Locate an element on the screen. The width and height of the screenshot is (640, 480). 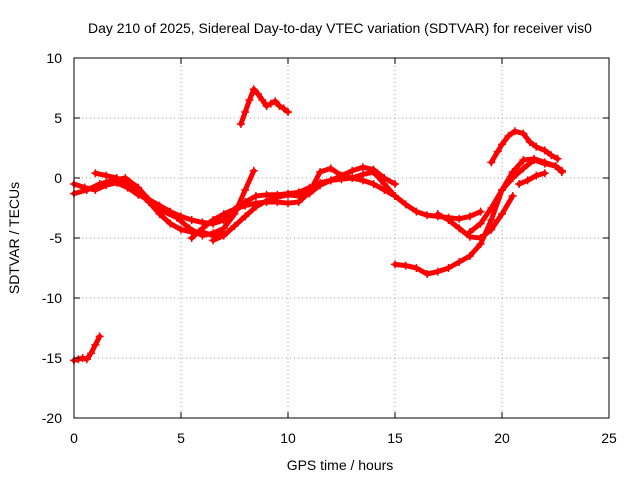
y-tick-label: 5 is located at coordinates (58, 118).